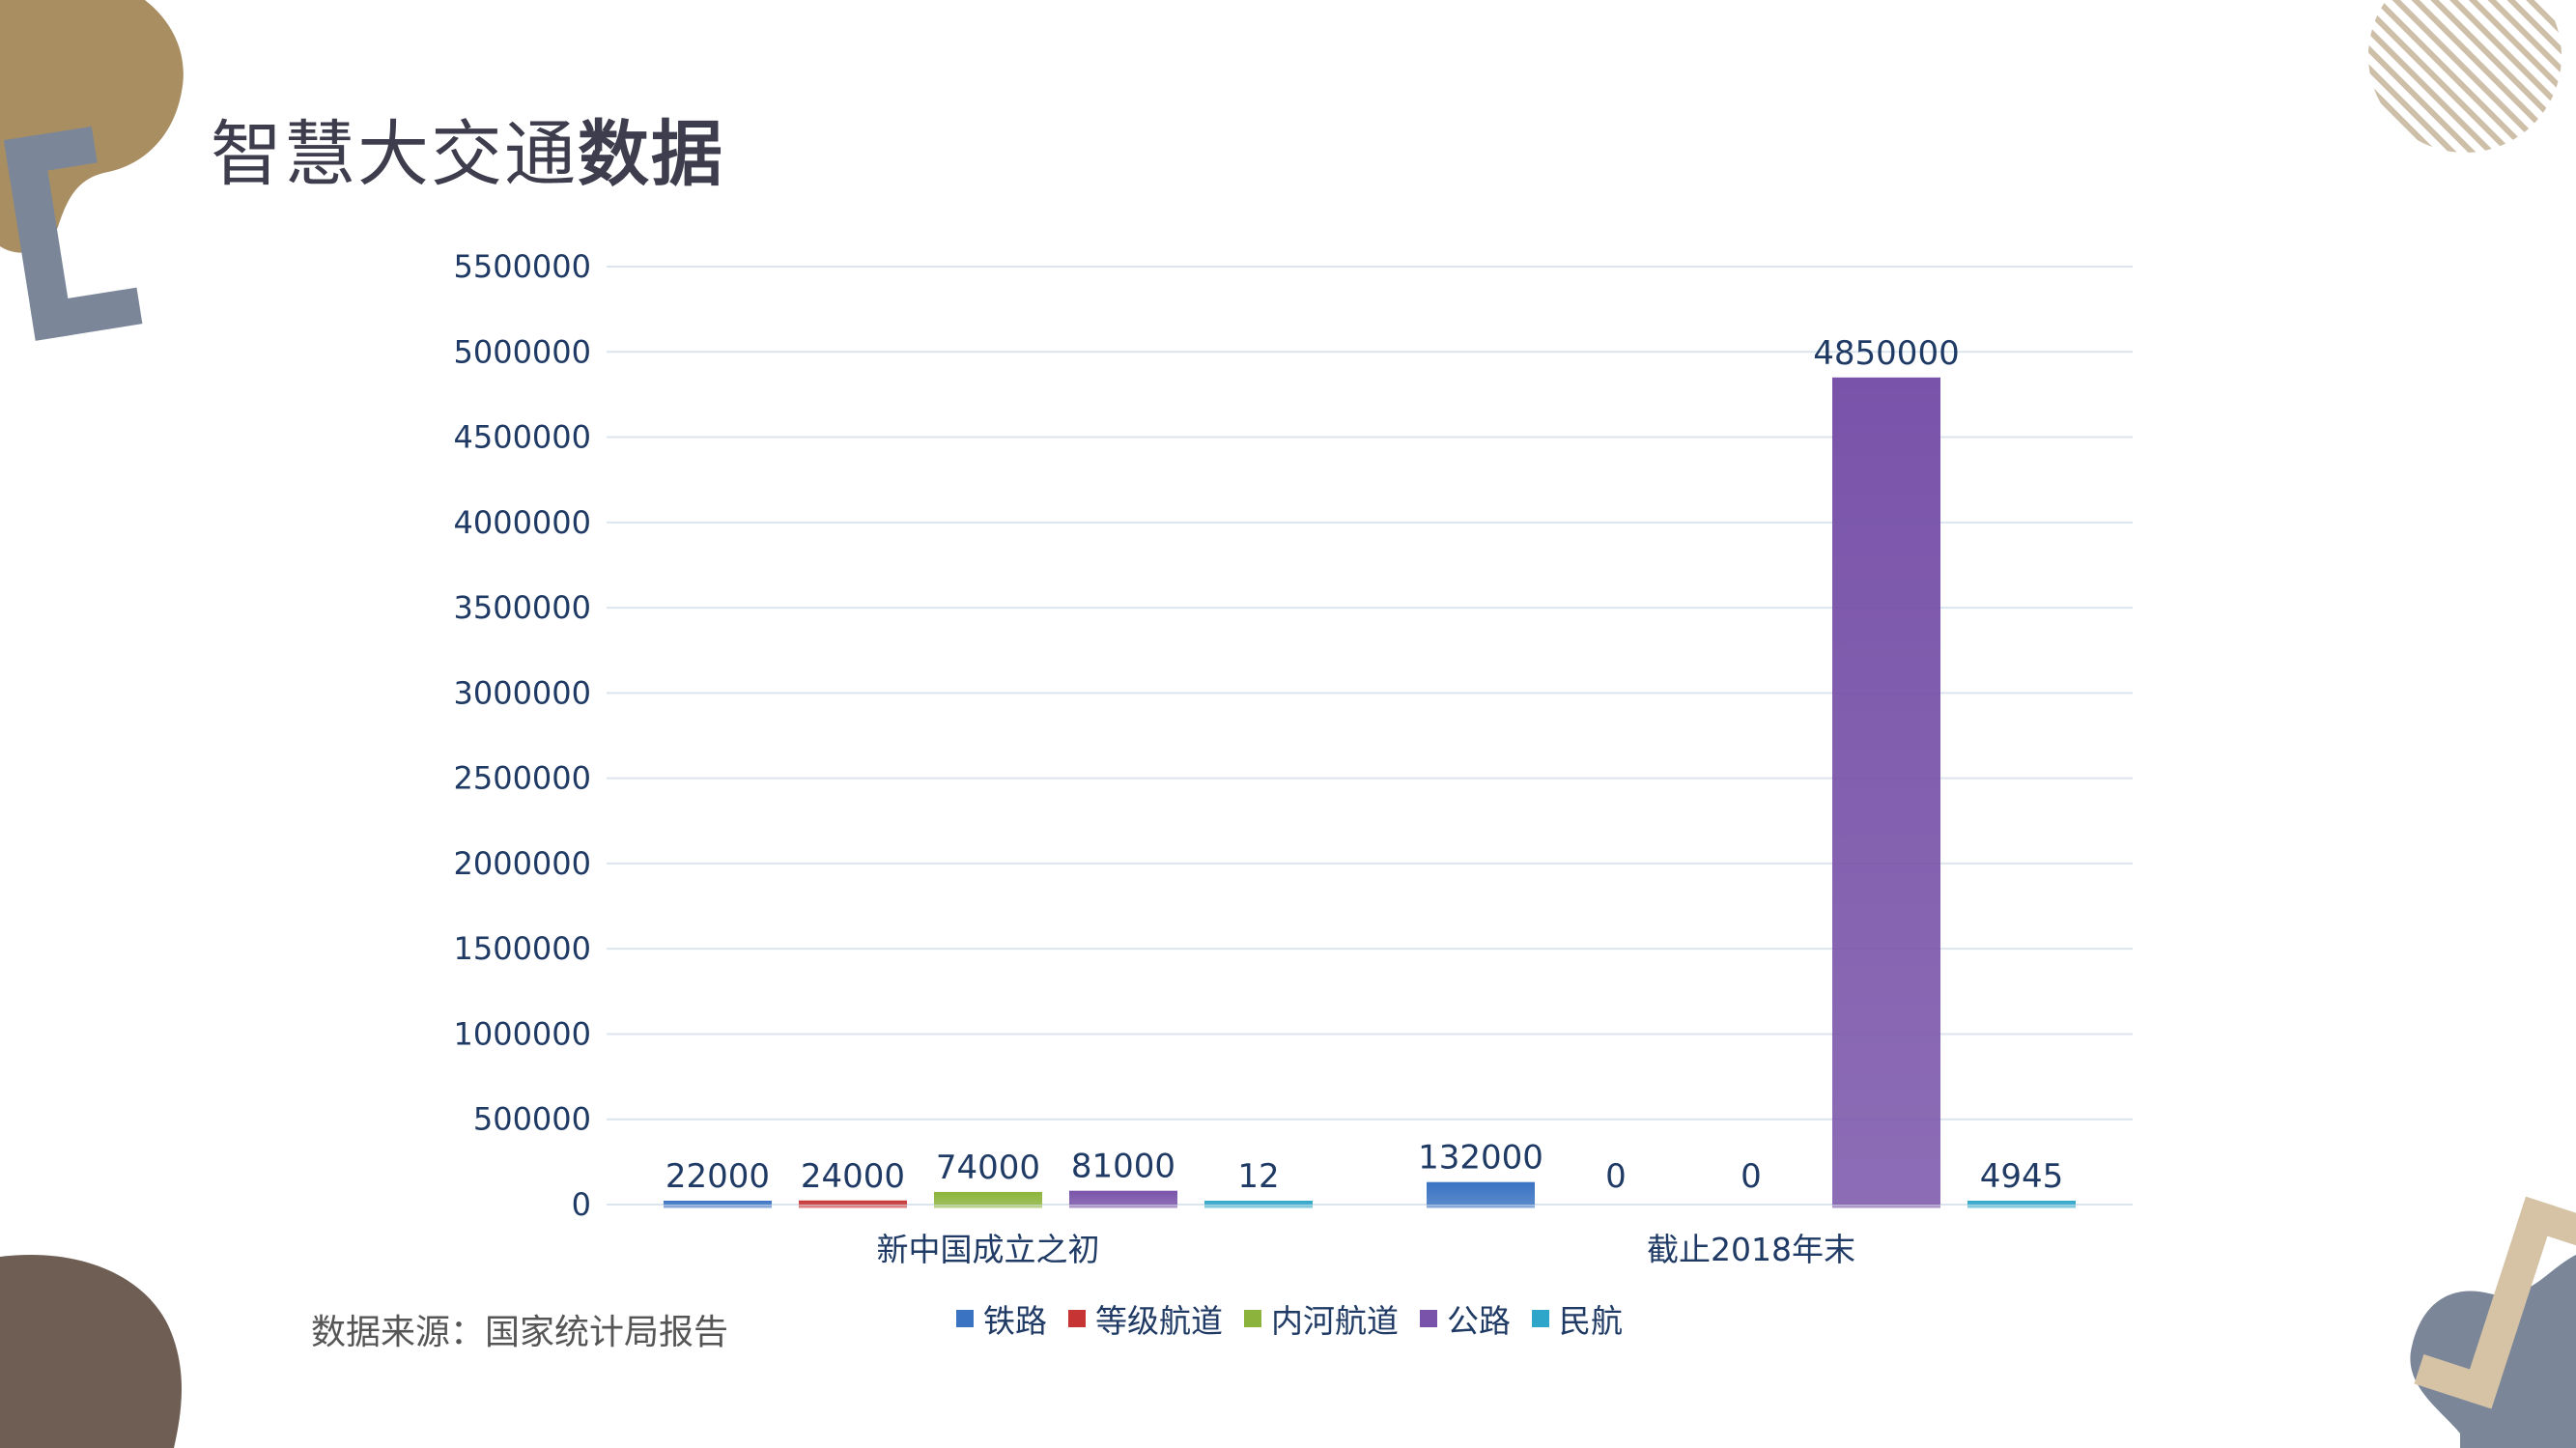  Describe the element at coordinates (522, 437) in the screenshot. I see `y-tick-label: 4500000` at that location.